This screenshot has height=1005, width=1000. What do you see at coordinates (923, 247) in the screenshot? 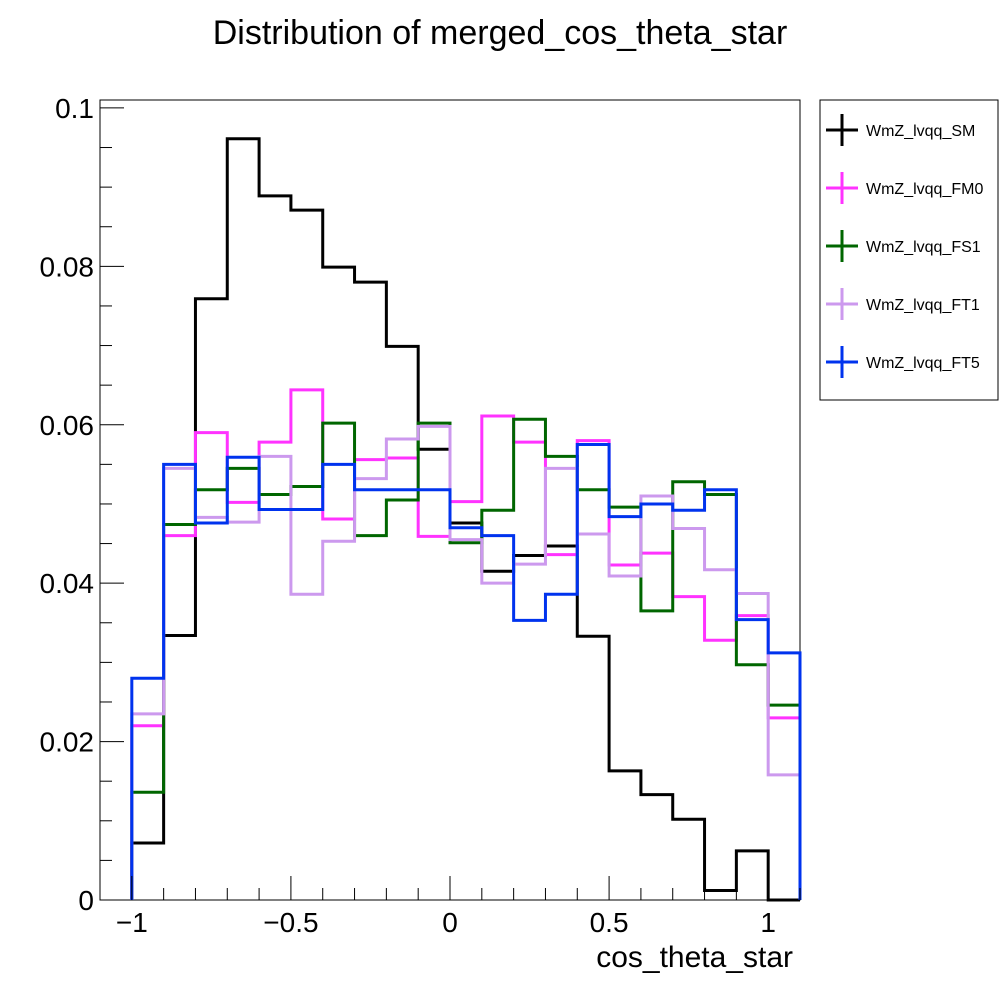
I see `legend-label-wmz-lvqq-fs1: WmZ_lvqq_FS1` at bounding box center [923, 247].